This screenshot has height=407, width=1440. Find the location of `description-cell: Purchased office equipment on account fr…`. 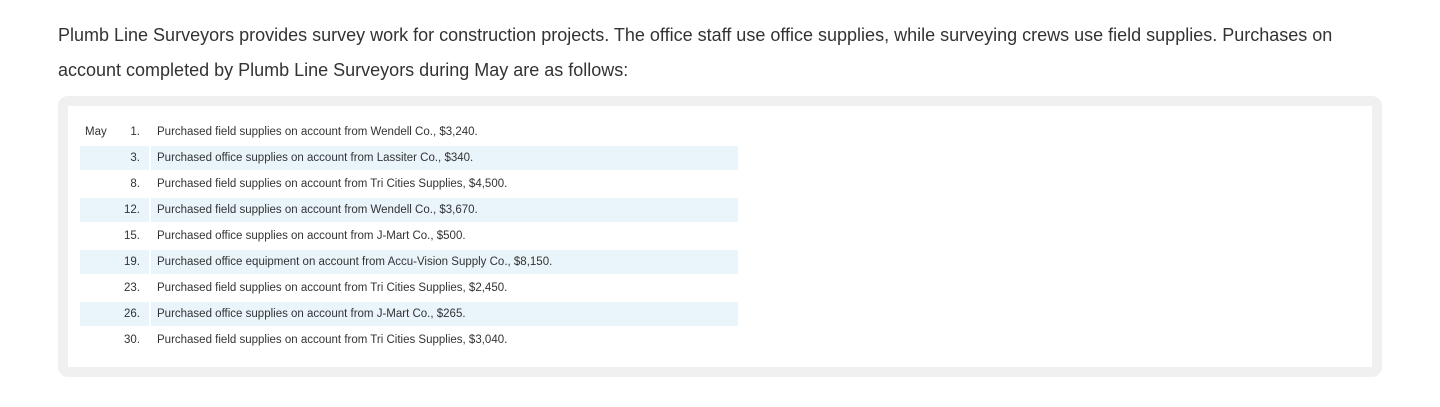

description-cell: Purchased office equipment on account fr… is located at coordinates (444, 262).